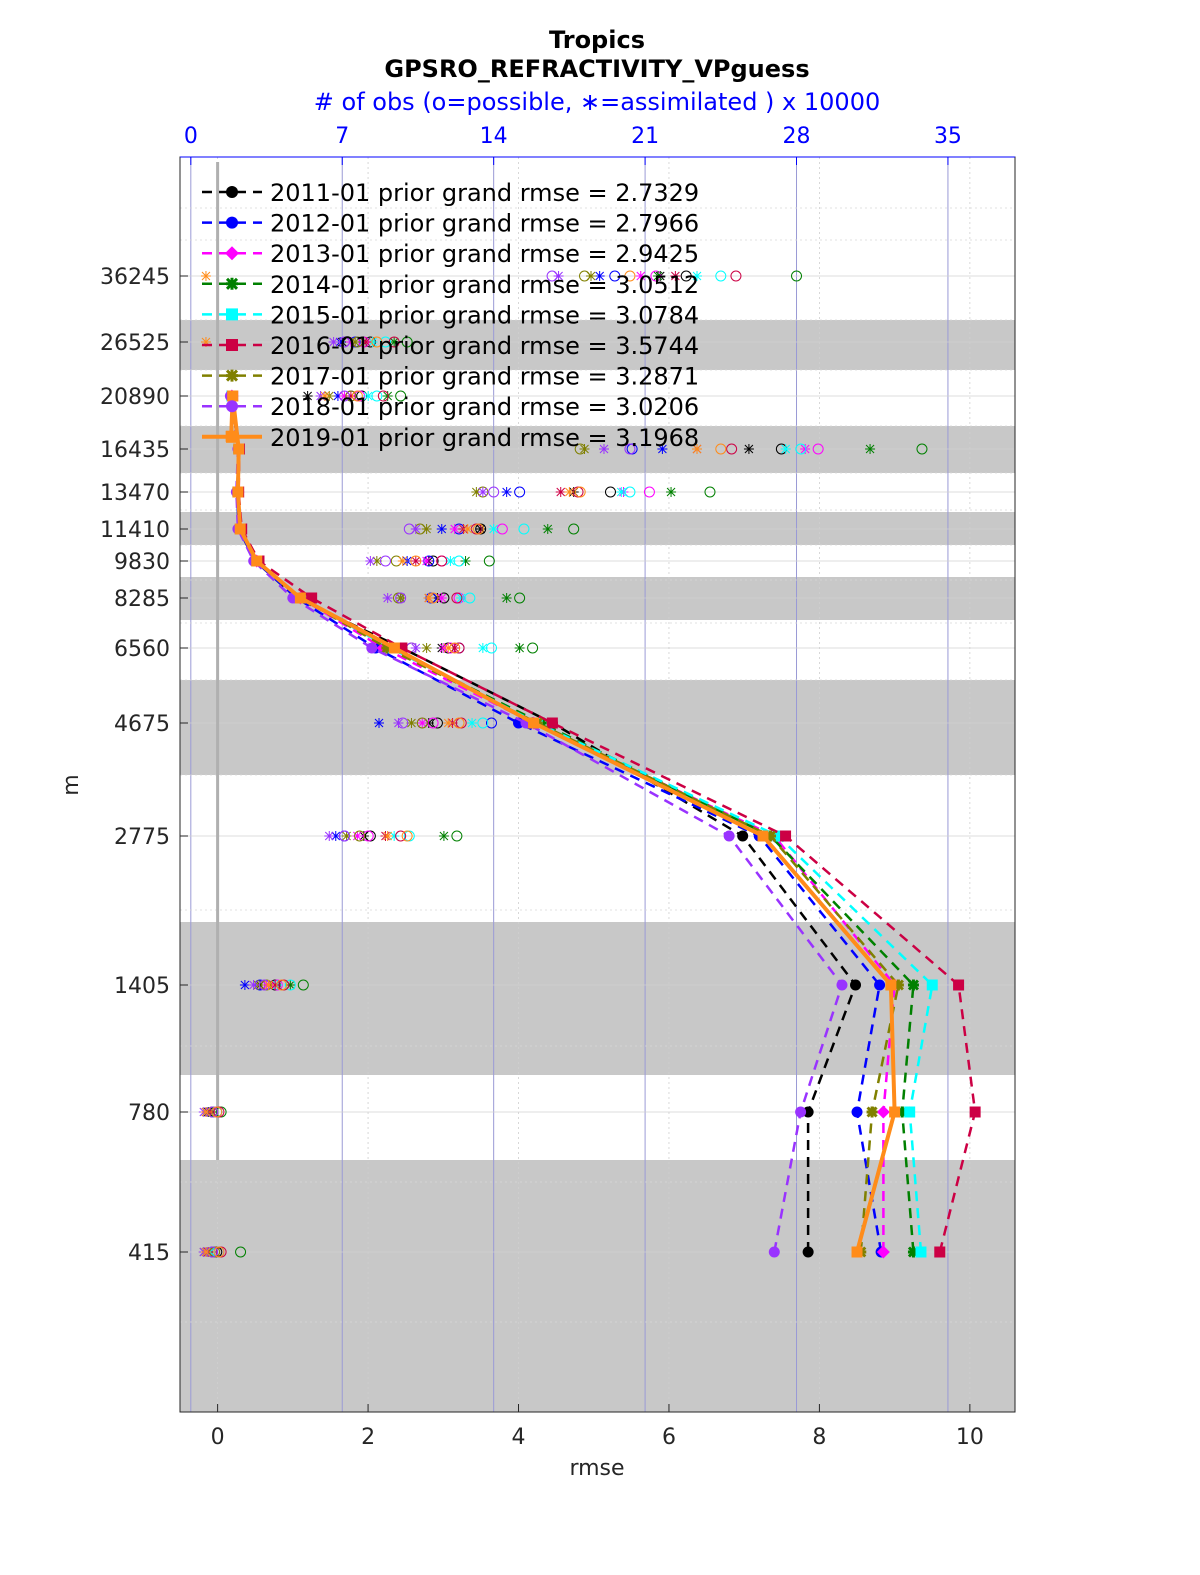 This screenshot has height=1575, width=1200. Describe the element at coordinates (142, 724) in the screenshot. I see `y-tick-label: 4675` at that location.